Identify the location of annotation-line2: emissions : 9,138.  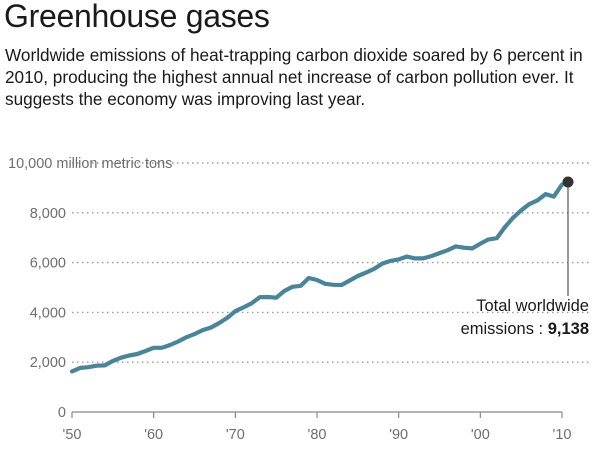
(525, 329).